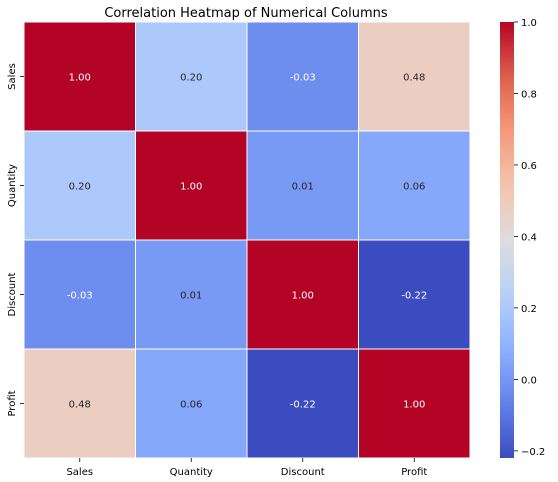  I want to click on y-tick-label: Profit, so click(12, 403).